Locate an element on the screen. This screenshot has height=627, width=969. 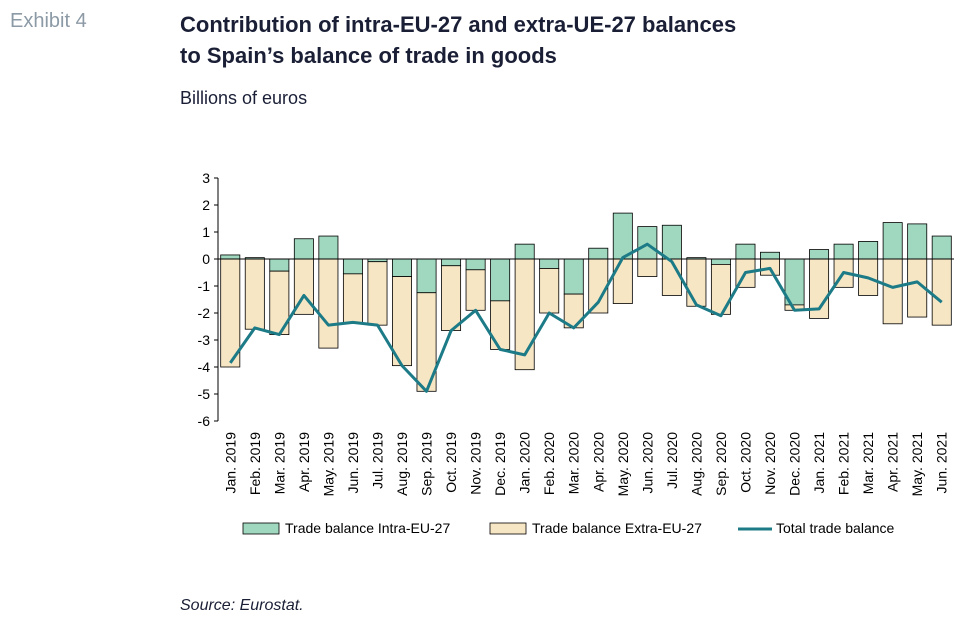
y-tick-label: 0 is located at coordinates (206, 259).